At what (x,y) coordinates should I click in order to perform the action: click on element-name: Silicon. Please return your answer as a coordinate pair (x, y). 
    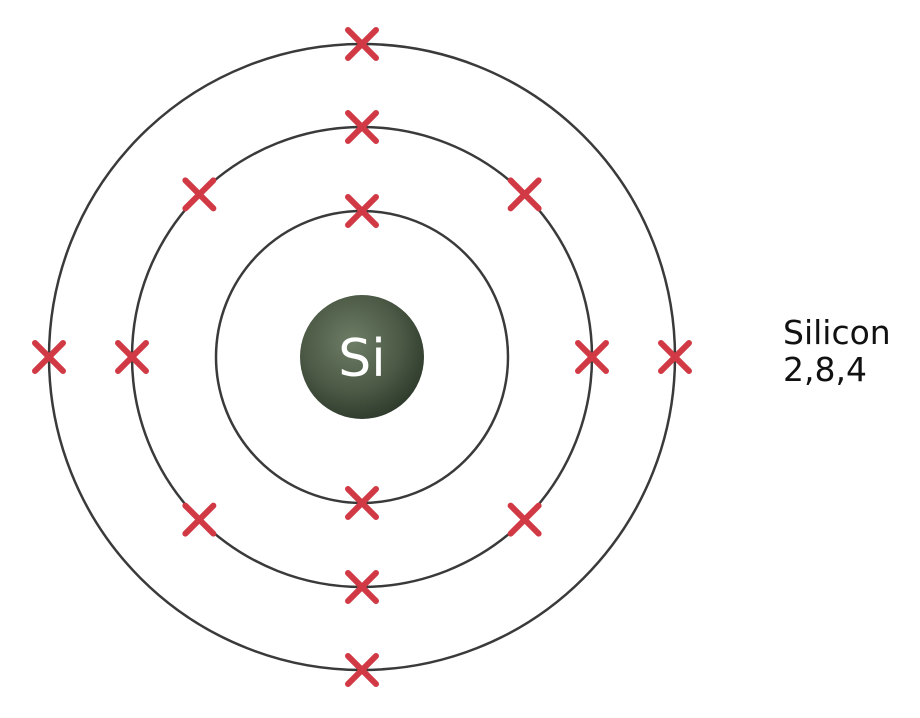
    Looking at the image, I should click on (837, 332).